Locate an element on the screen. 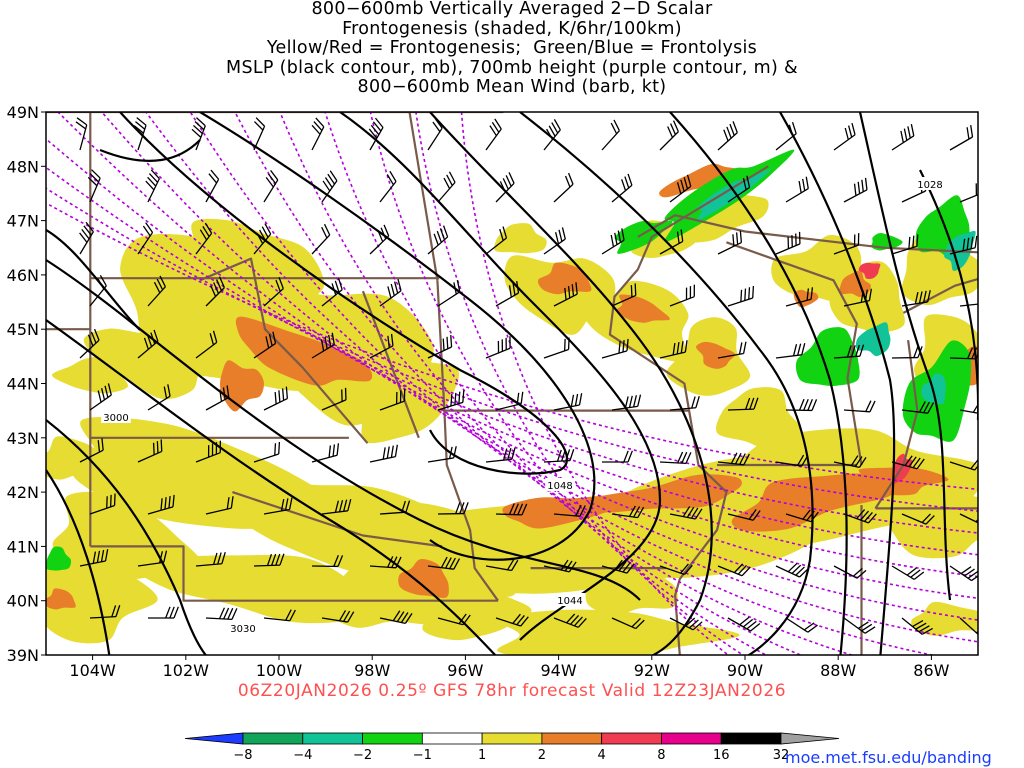  mslp-contour is located at coordinates (78, 562).